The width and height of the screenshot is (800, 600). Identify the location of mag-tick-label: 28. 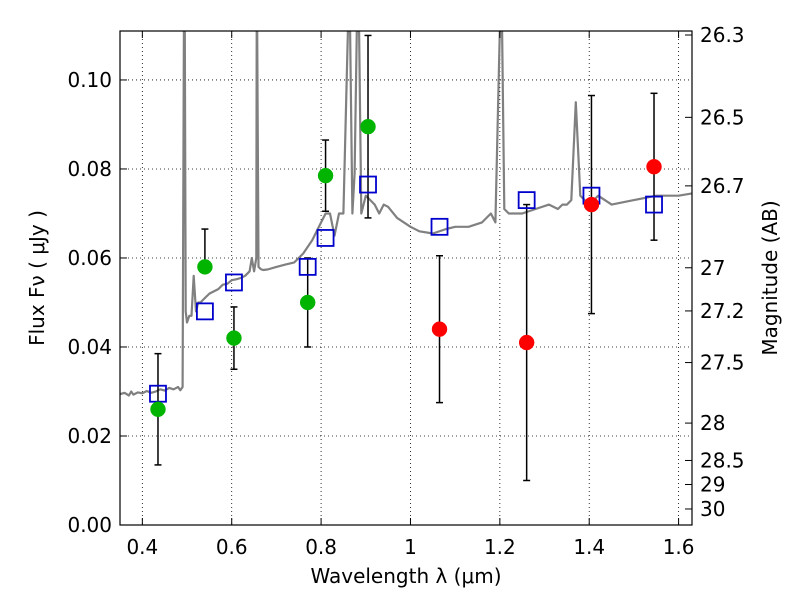
(712, 423).